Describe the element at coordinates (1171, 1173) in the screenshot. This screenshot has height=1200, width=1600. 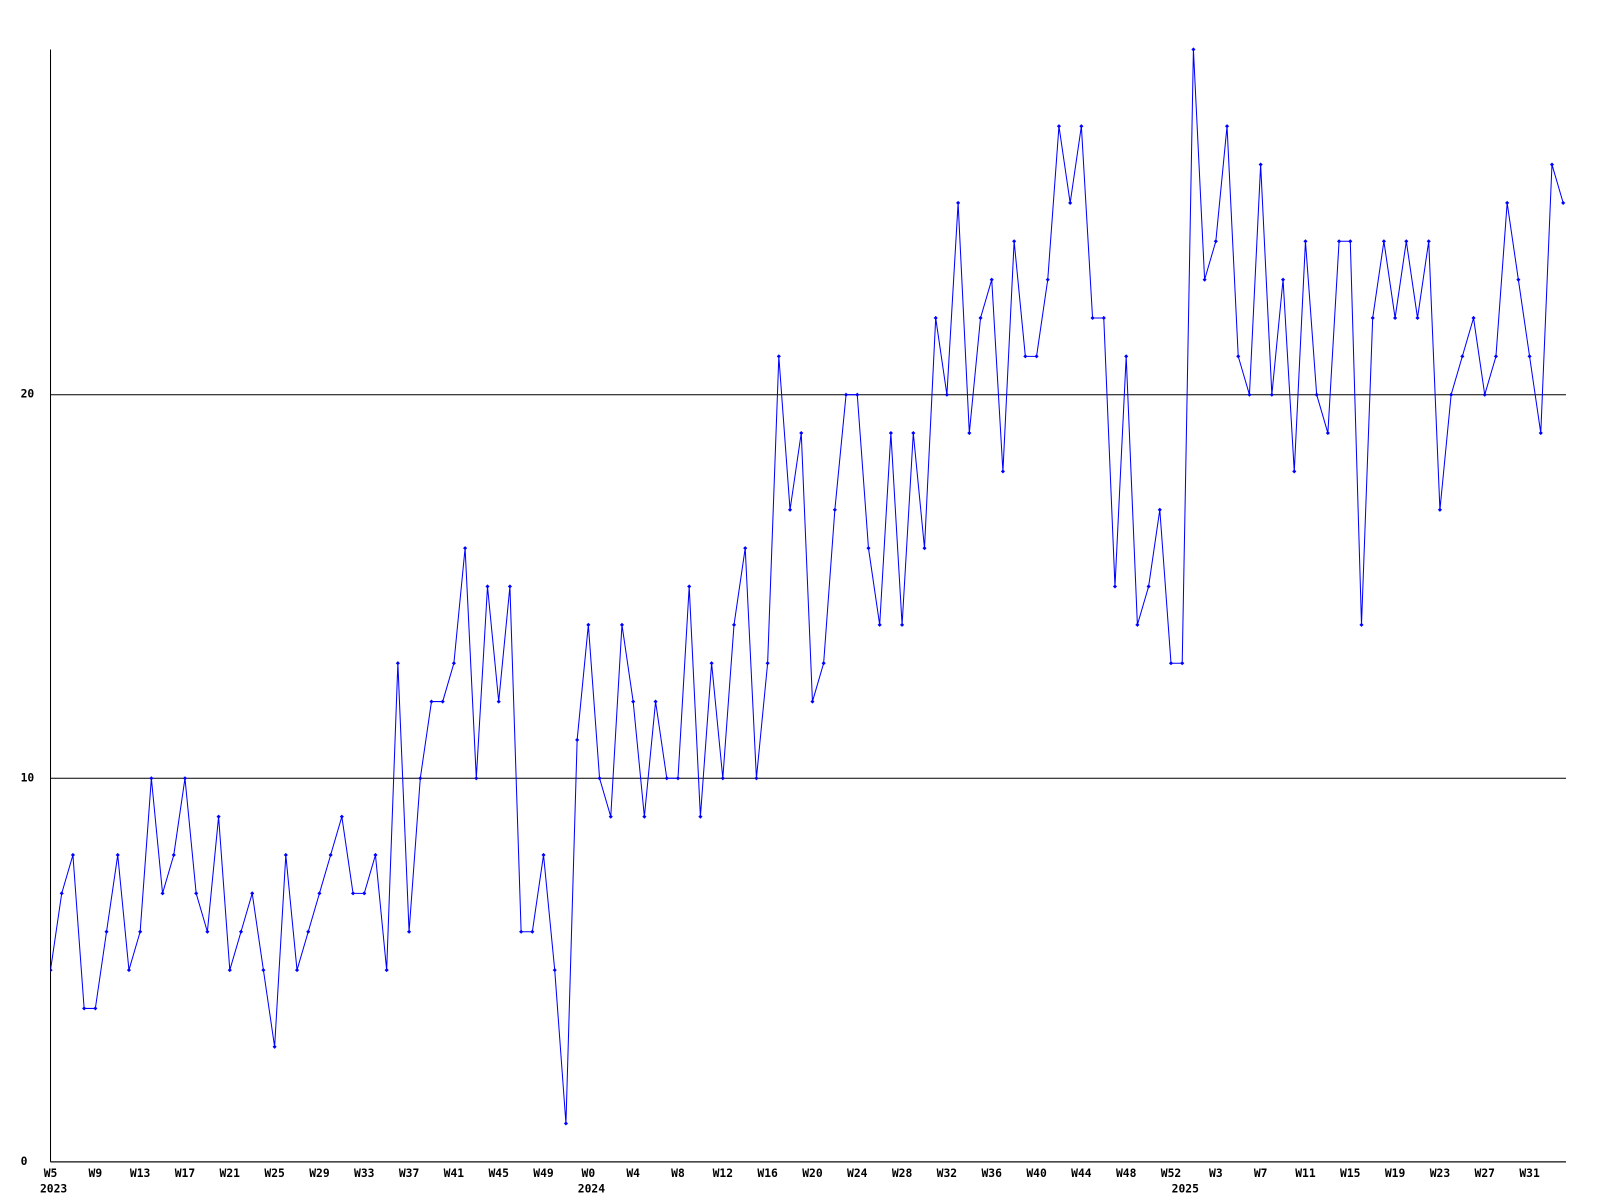
I see `x-tick-label: W52` at that location.